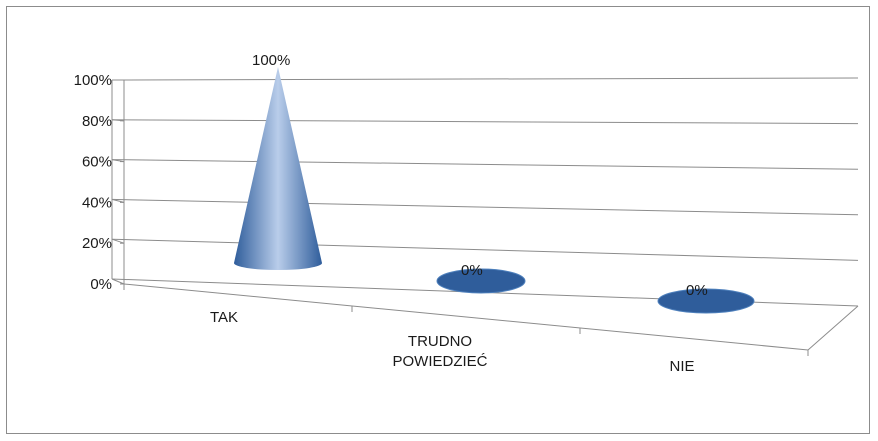  Describe the element at coordinates (439, 351) in the screenshot. I see `category-label: TRUDNO POWIEDZIEĆ` at that location.